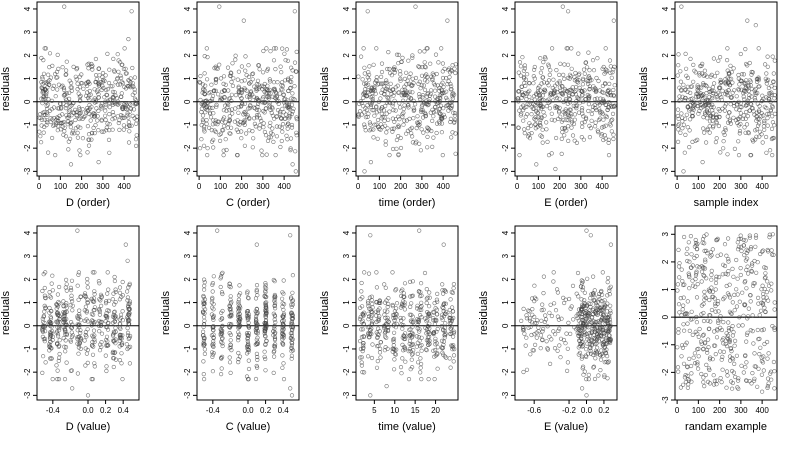  Describe the element at coordinates (88, 410) in the screenshot. I see `x-tick-label: 0.0` at that location.